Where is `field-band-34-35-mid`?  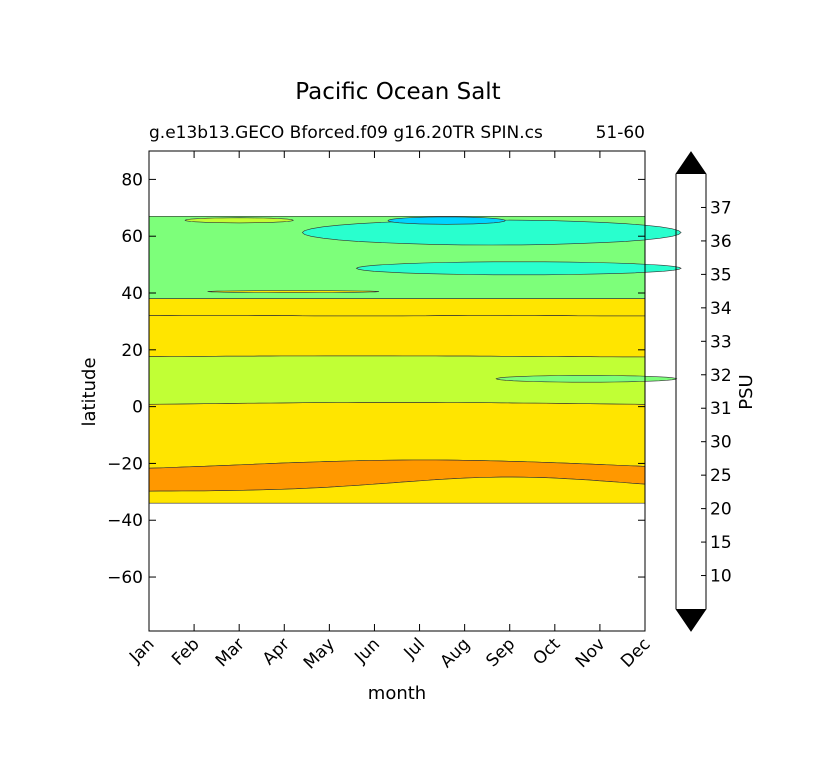 field-band-34-35-mid is located at coordinates (397, 336).